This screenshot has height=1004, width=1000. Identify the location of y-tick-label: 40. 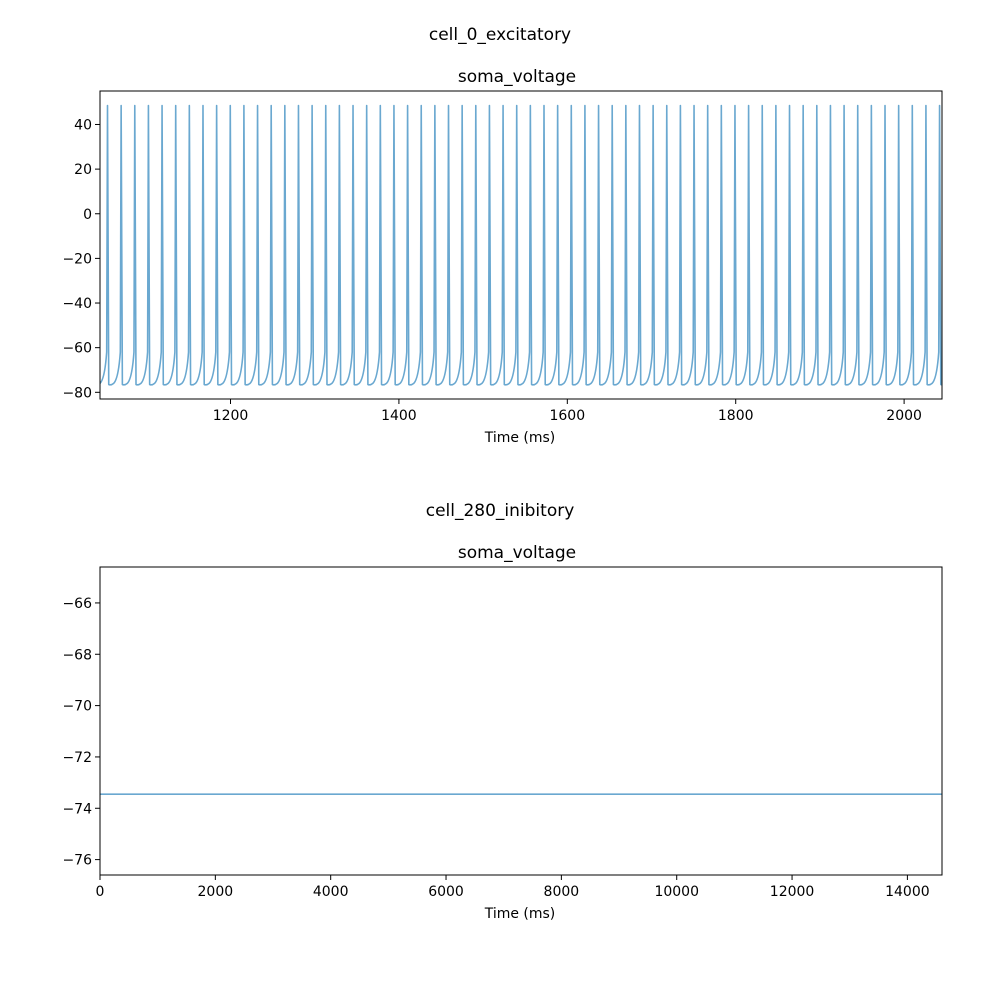
(83, 125).